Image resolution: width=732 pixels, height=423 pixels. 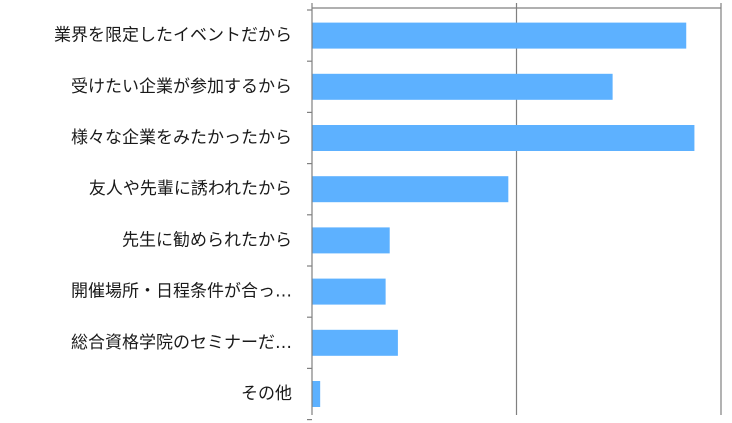 What do you see at coordinates (190, 189) in the screenshot?
I see `category-label-4: 友人や先輩に誘われたから` at bounding box center [190, 189].